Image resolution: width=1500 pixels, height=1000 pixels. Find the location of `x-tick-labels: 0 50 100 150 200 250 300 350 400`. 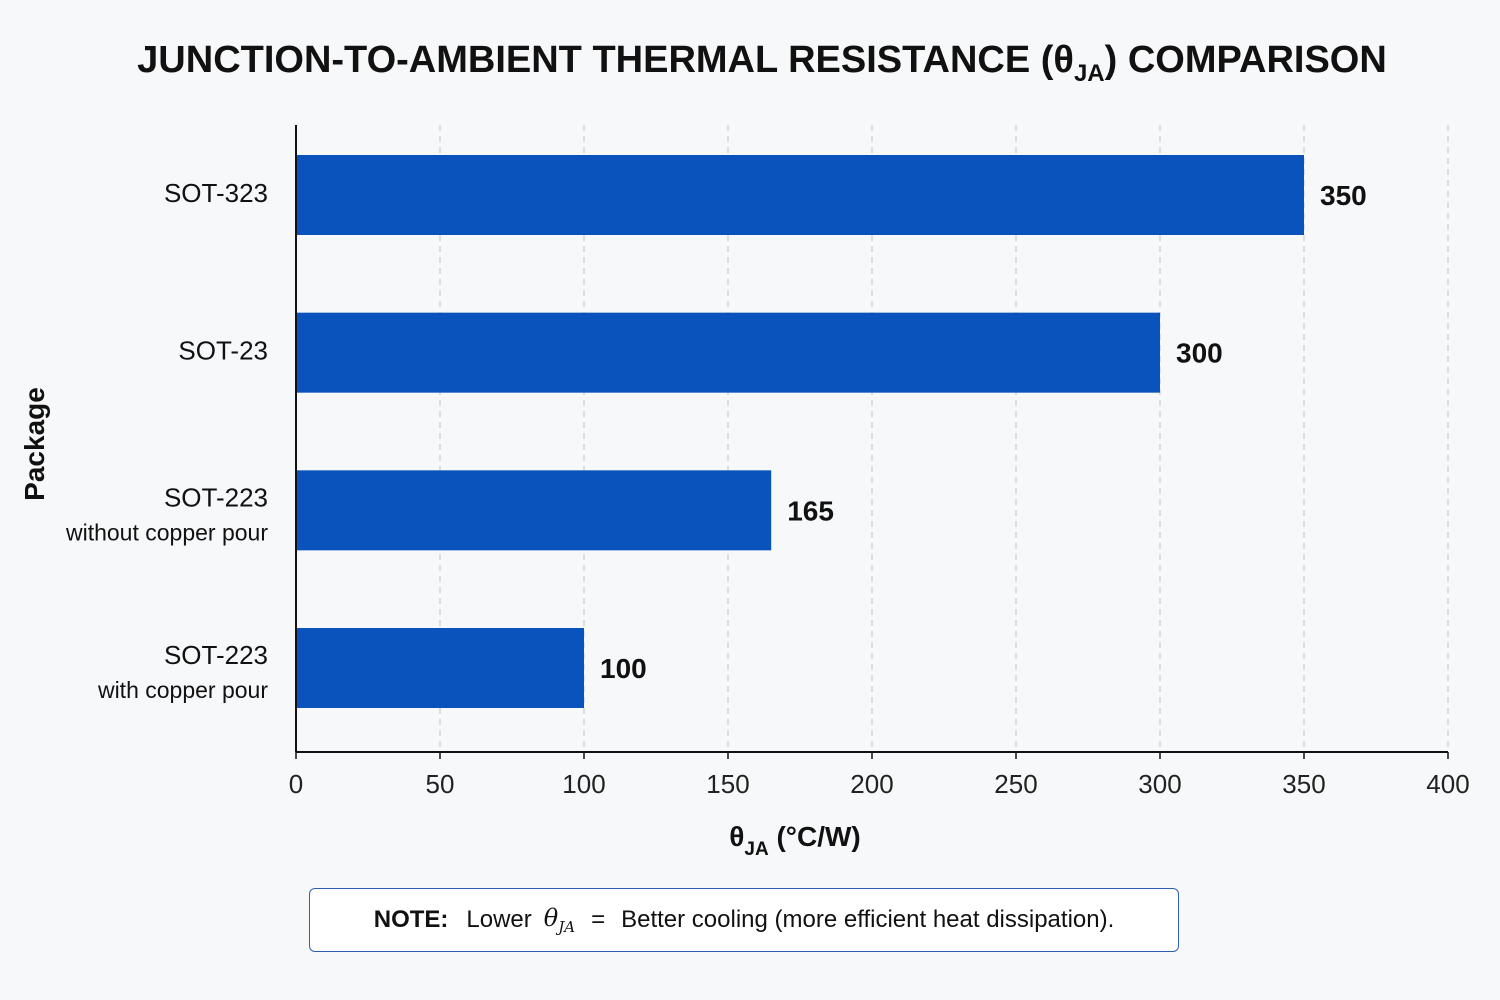

x-tick-labels: 0 50 100 150 200 250 300 350 400 is located at coordinates (879, 784).